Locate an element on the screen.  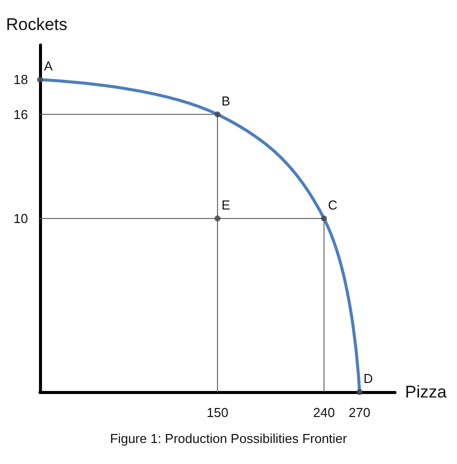
annotation: B is located at coordinates (226, 100).